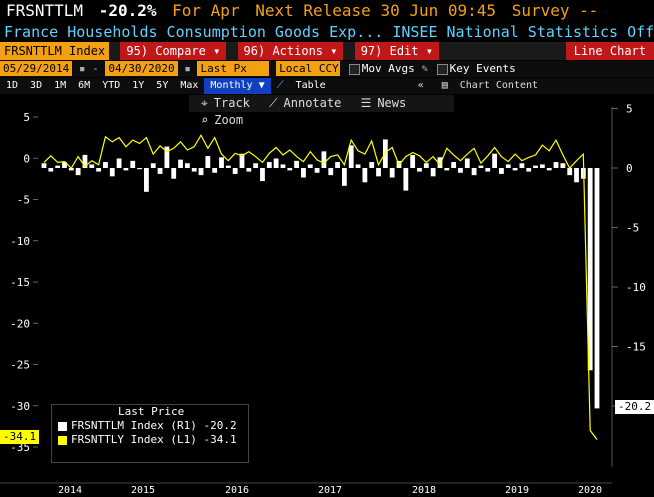 The image size is (654, 497). I want to click on key-events-label: Key Events, so click(482, 68).